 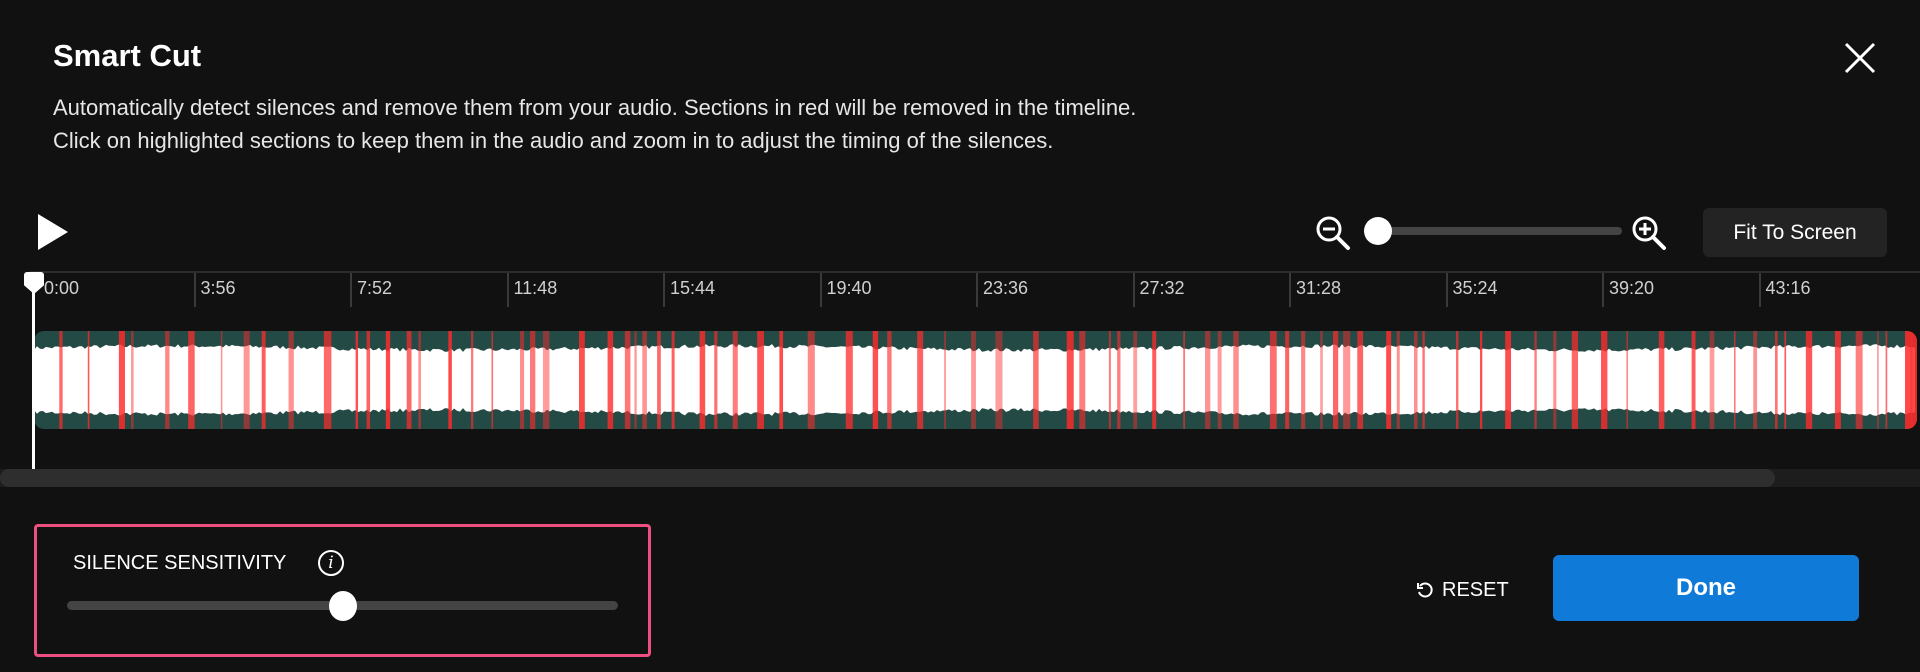 I want to click on play-icon, so click(x=53, y=232).